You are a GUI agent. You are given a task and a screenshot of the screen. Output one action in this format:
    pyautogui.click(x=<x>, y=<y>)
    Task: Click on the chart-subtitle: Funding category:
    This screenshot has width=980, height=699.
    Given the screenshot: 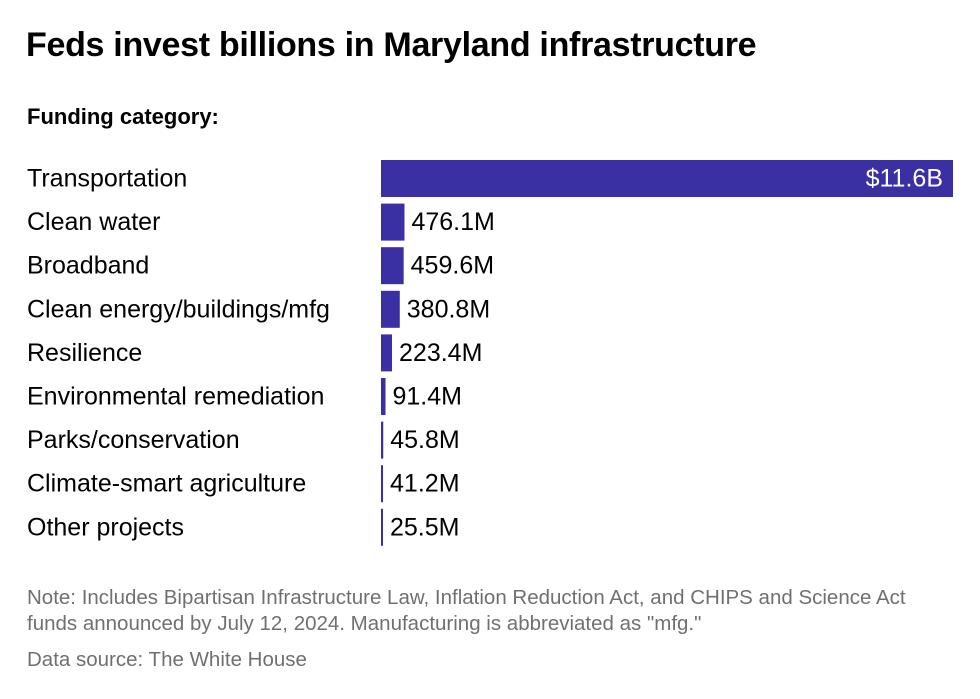 What is the action you would take?
    pyautogui.click(x=123, y=116)
    